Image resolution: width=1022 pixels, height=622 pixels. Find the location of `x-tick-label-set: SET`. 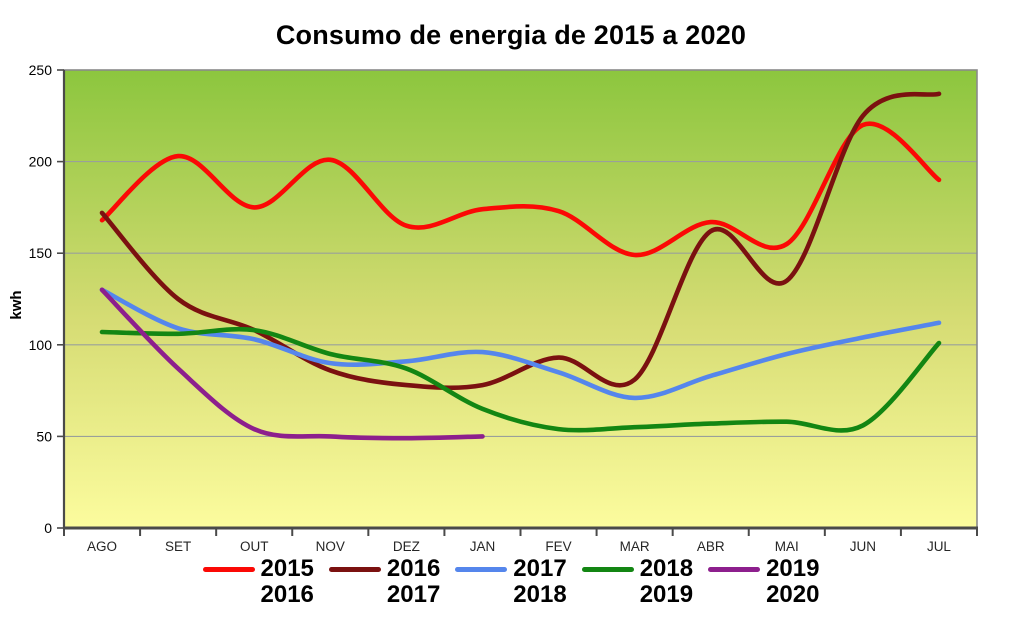

x-tick-label-set: SET is located at coordinates (178, 546).